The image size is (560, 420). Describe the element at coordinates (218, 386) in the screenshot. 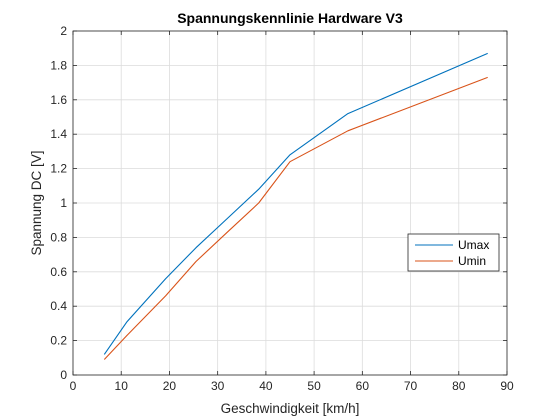

I see `x-tick-label: 30` at that location.